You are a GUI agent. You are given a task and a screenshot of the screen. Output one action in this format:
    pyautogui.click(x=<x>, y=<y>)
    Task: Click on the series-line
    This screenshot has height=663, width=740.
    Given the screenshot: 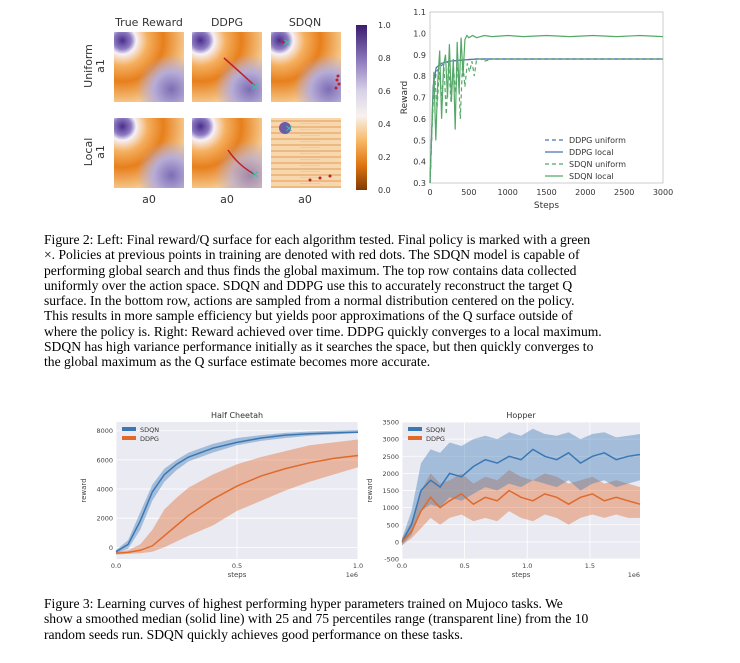 What is the action you would take?
    pyautogui.click(x=546, y=109)
    